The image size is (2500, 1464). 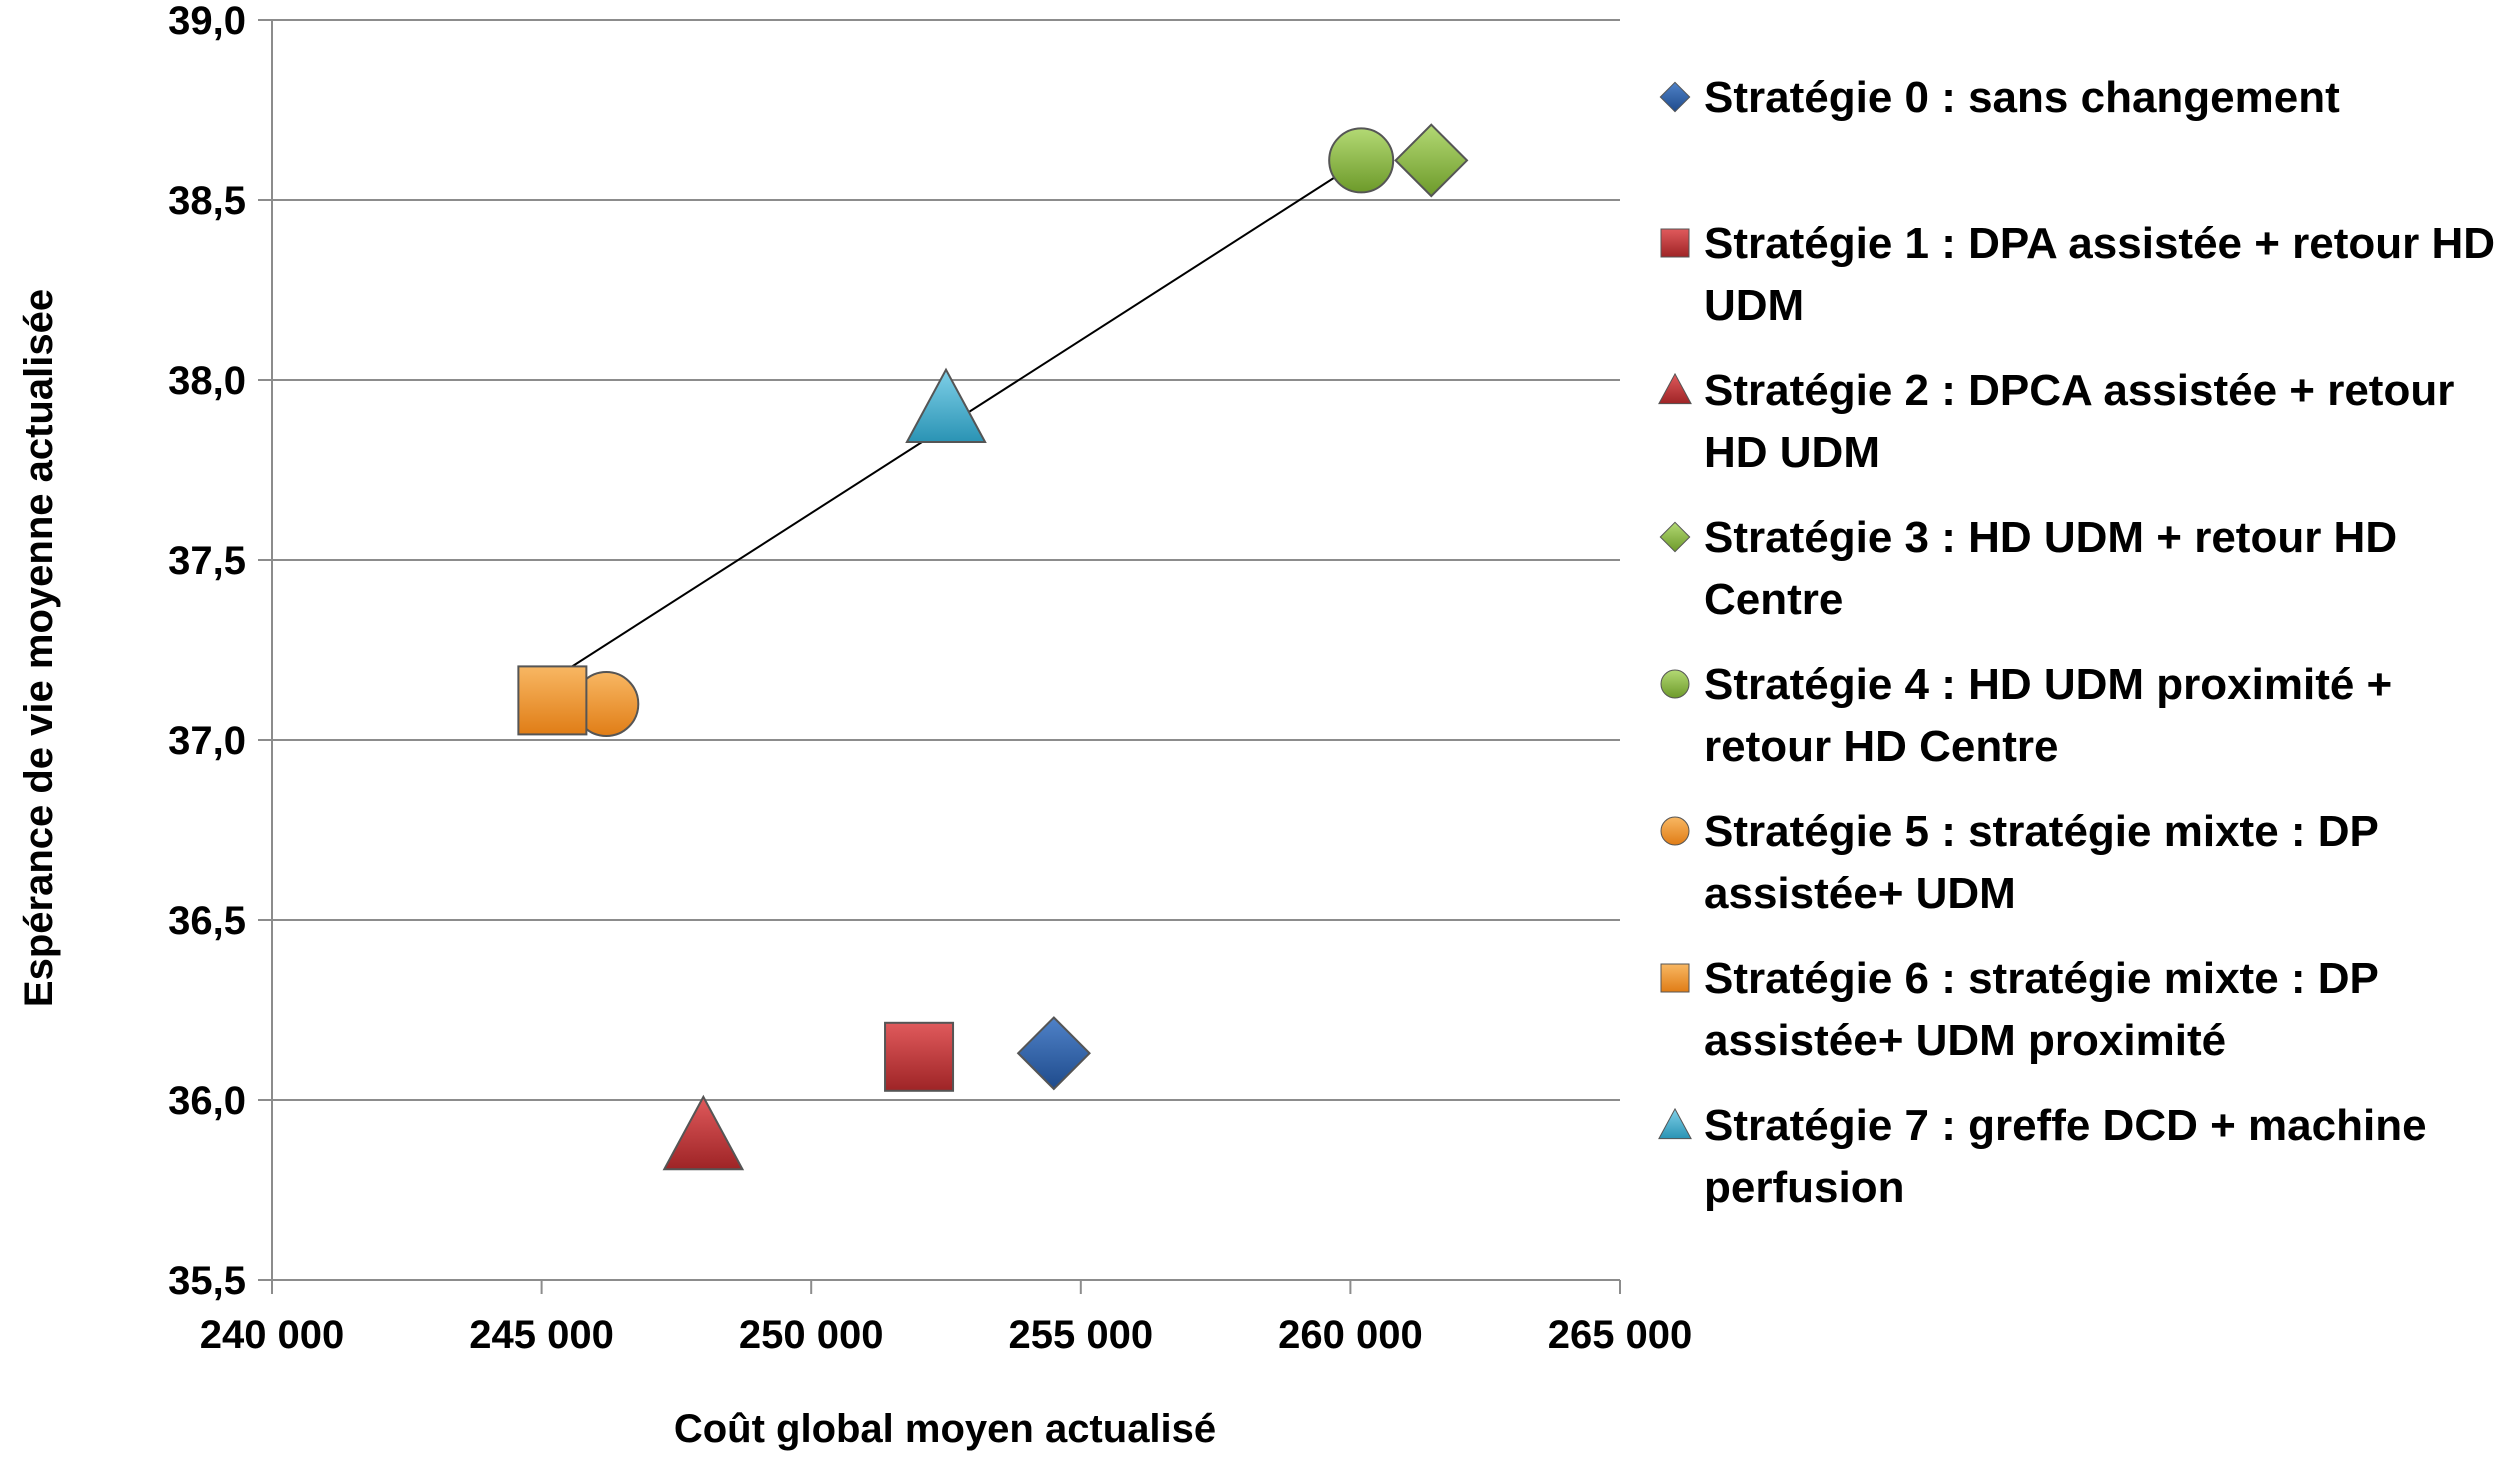 What do you see at coordinates (207, 741) in the screenshot?
I see `y-tick-label: 37,0` at bounding box center [207, 741].